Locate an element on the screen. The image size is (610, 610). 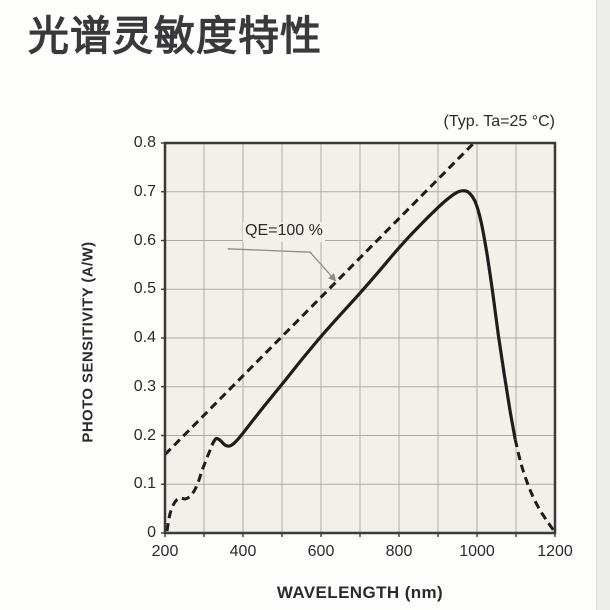
condition-label: (Typ. Ta=25 °C) is located at coordinates (499, 121).